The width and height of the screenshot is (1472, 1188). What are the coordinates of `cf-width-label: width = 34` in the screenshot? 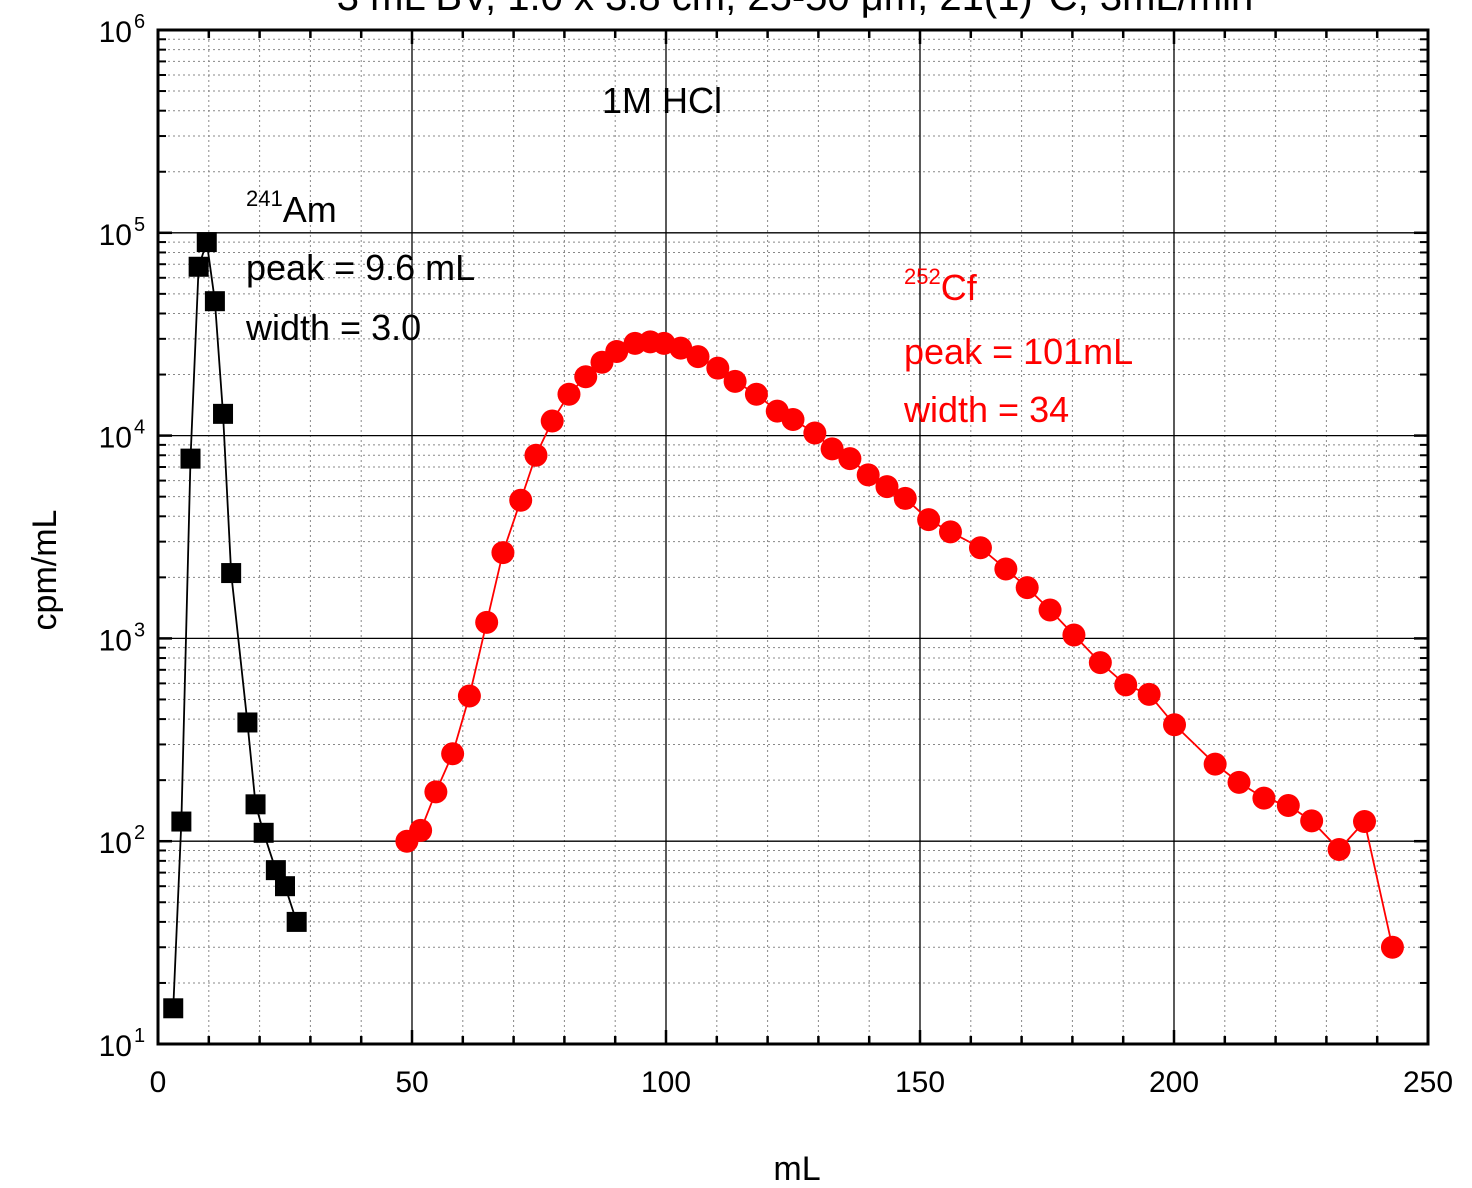 It's located at (986, 409).